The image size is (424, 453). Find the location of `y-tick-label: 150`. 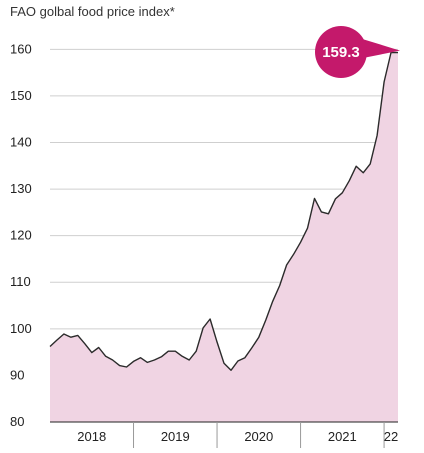

y-tick-label: 150 is located at coordinates (21, 95).